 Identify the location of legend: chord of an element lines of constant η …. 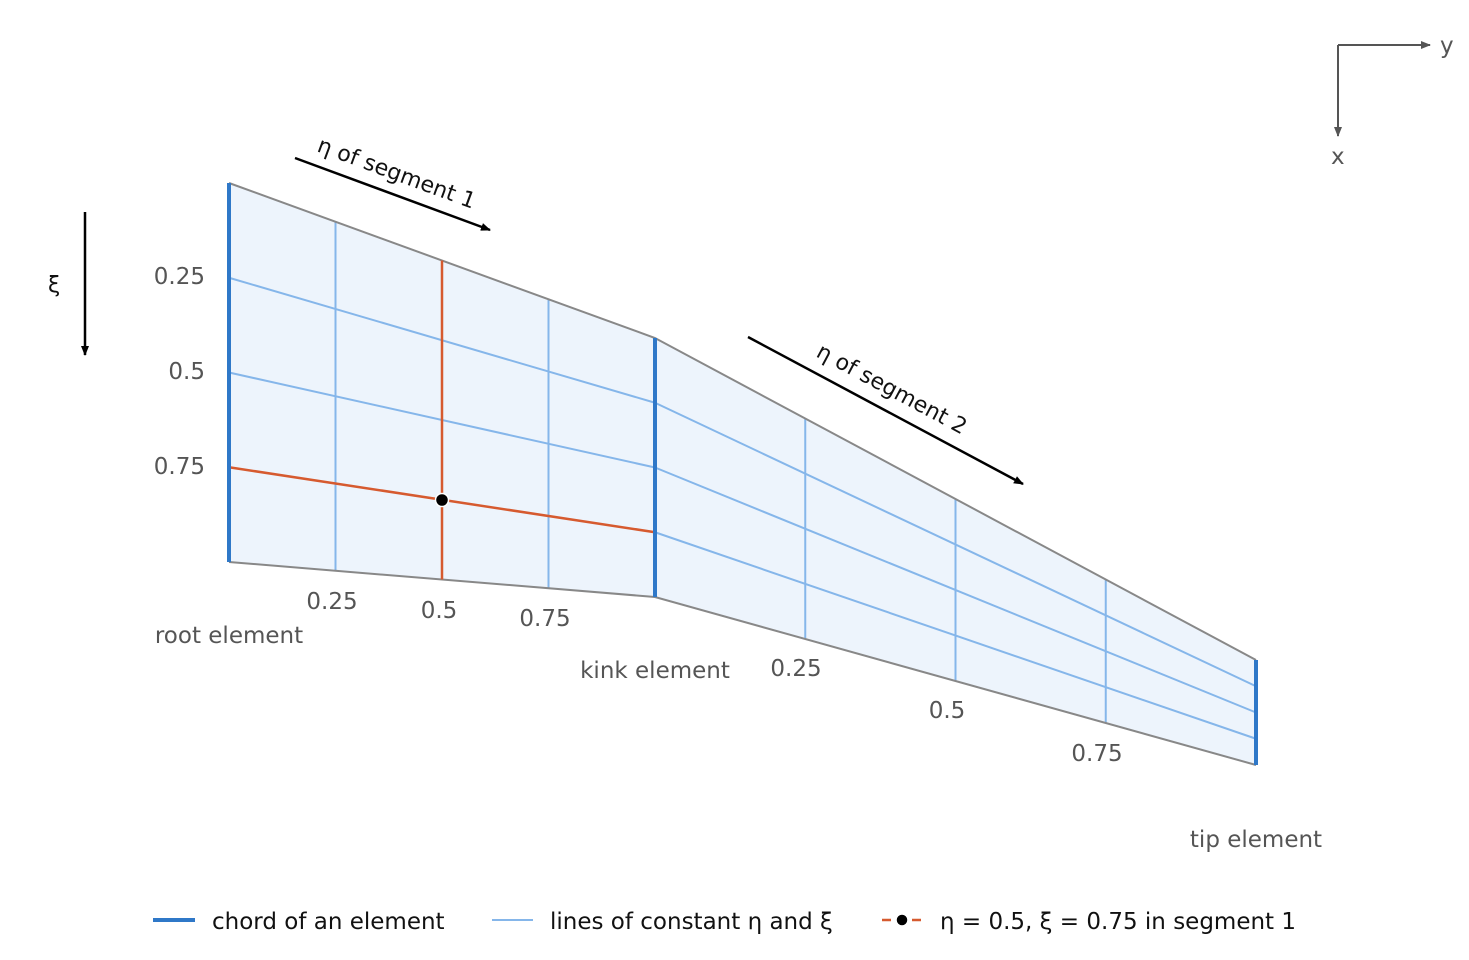
(724, 922).